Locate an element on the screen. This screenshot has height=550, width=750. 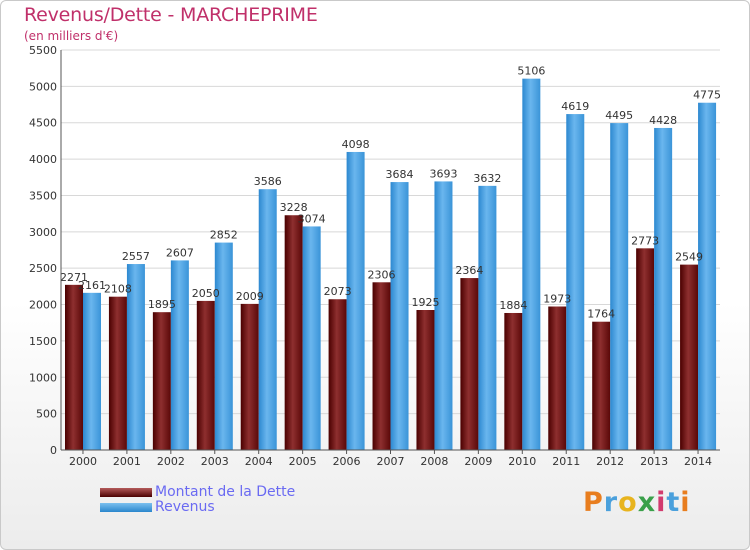
value-label-debt: 3228 is located at coordinates (294, 207).